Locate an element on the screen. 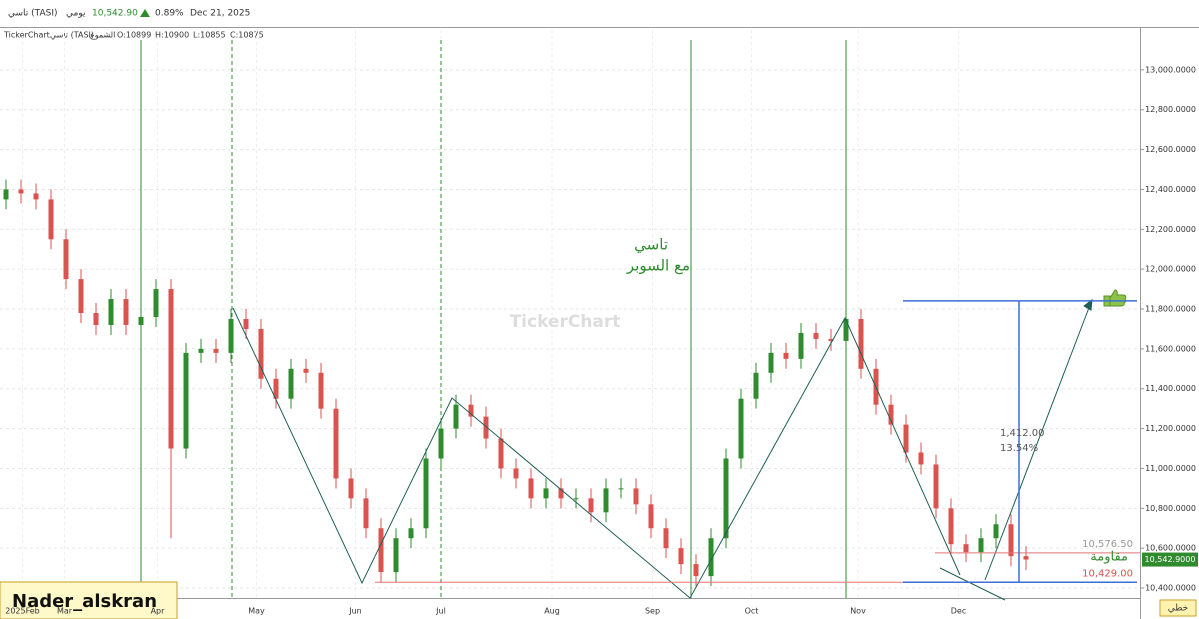  y-tick-label: 10,400.0000 is located at coordinates (1170, 588).